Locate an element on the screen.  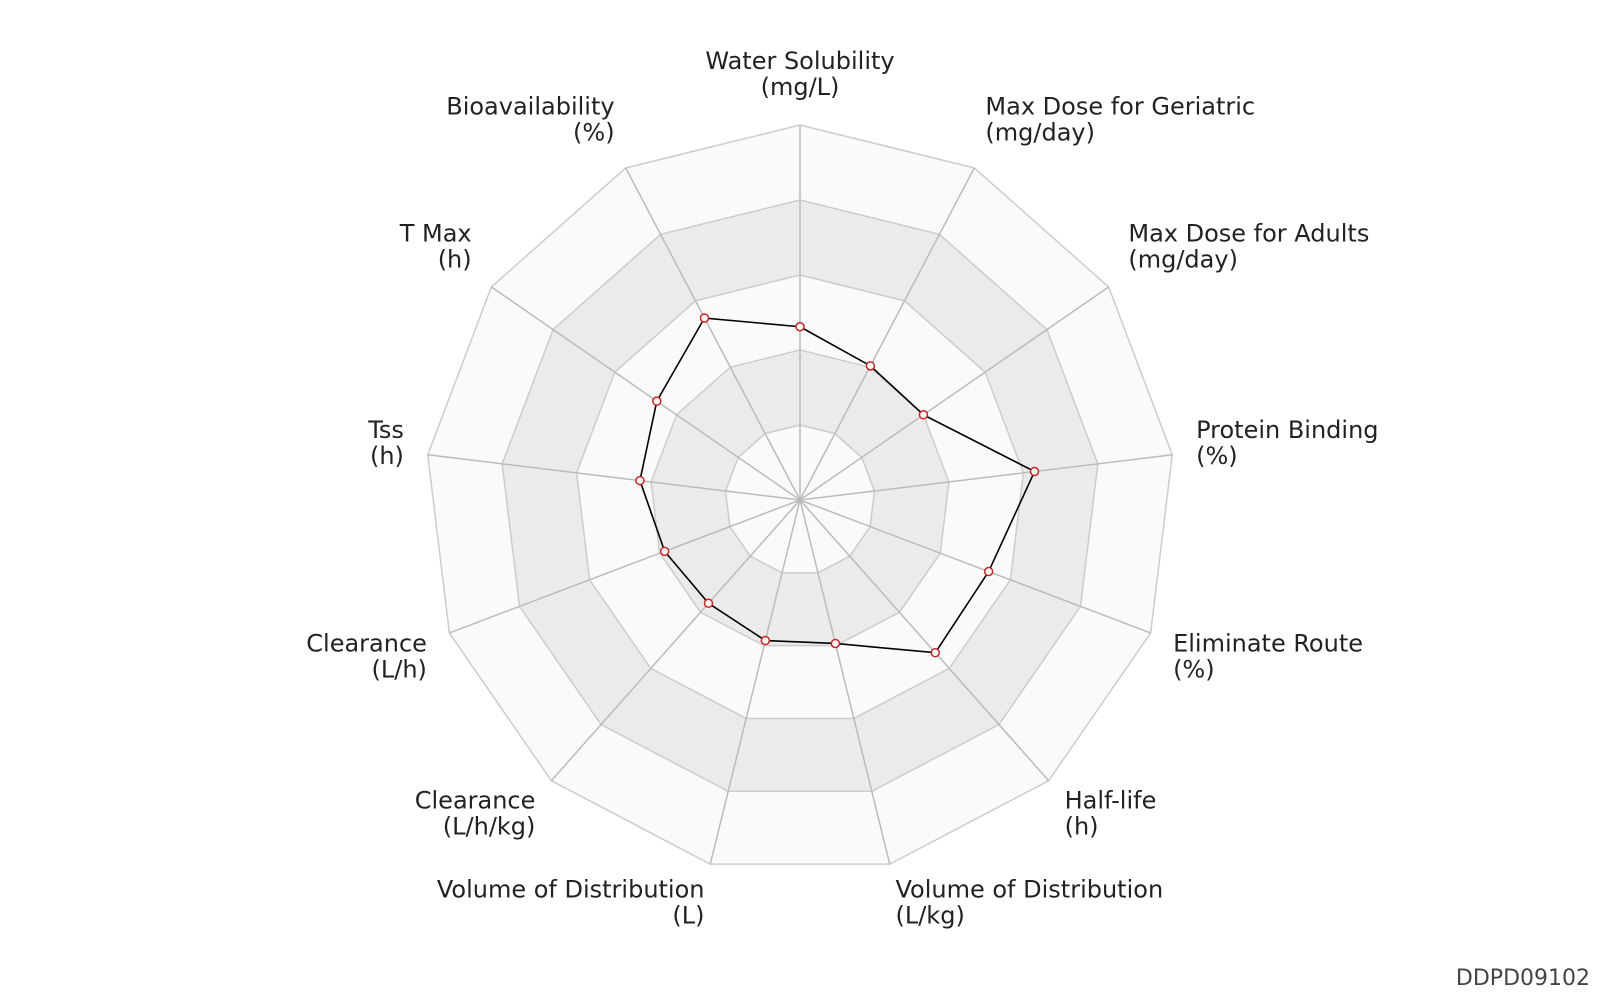
axis-label: Eliminate Route is located at coordinates (1268, 643).